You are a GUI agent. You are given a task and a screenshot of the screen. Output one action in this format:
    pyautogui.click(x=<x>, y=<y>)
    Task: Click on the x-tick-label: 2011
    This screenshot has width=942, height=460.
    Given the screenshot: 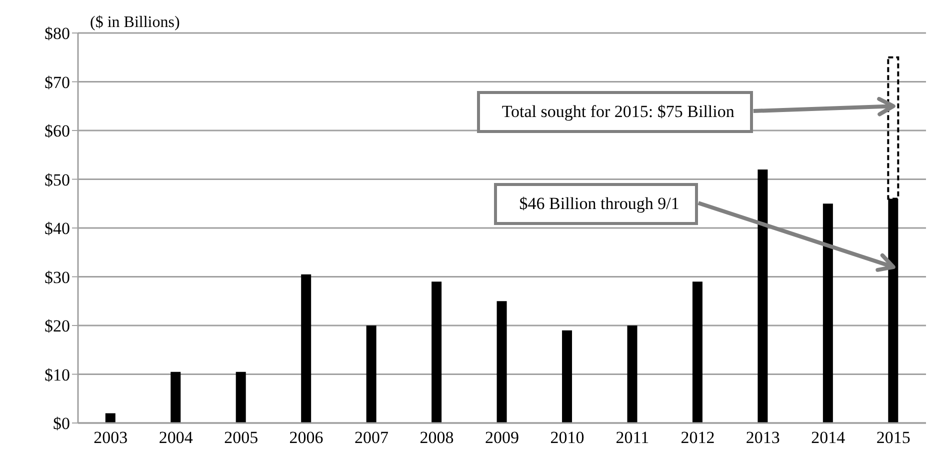 What is the action you would take?
    pyautogui.click(x=633, y=438)
    